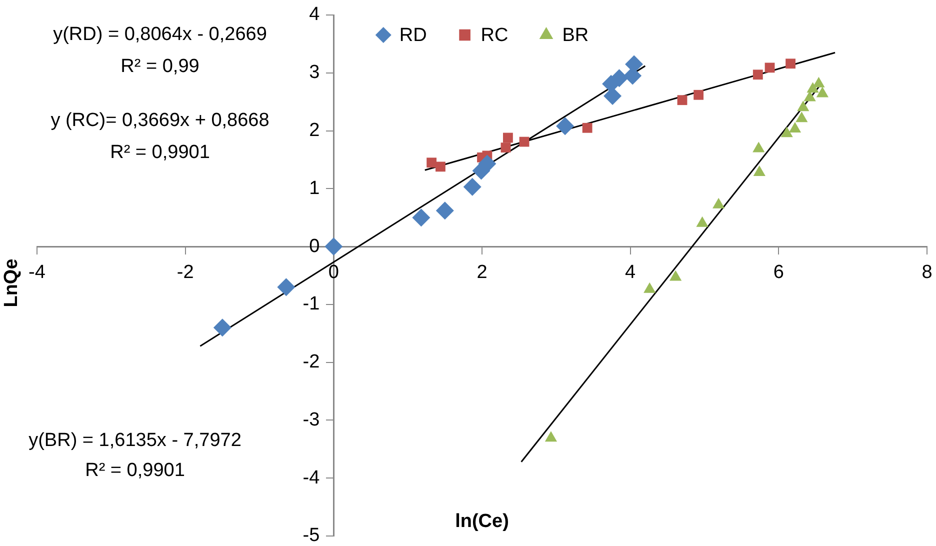  What do you see at coordinates (311, 535) in the screenshot?
I see `y-tick-label: -5` at bounding box center [311, 535].